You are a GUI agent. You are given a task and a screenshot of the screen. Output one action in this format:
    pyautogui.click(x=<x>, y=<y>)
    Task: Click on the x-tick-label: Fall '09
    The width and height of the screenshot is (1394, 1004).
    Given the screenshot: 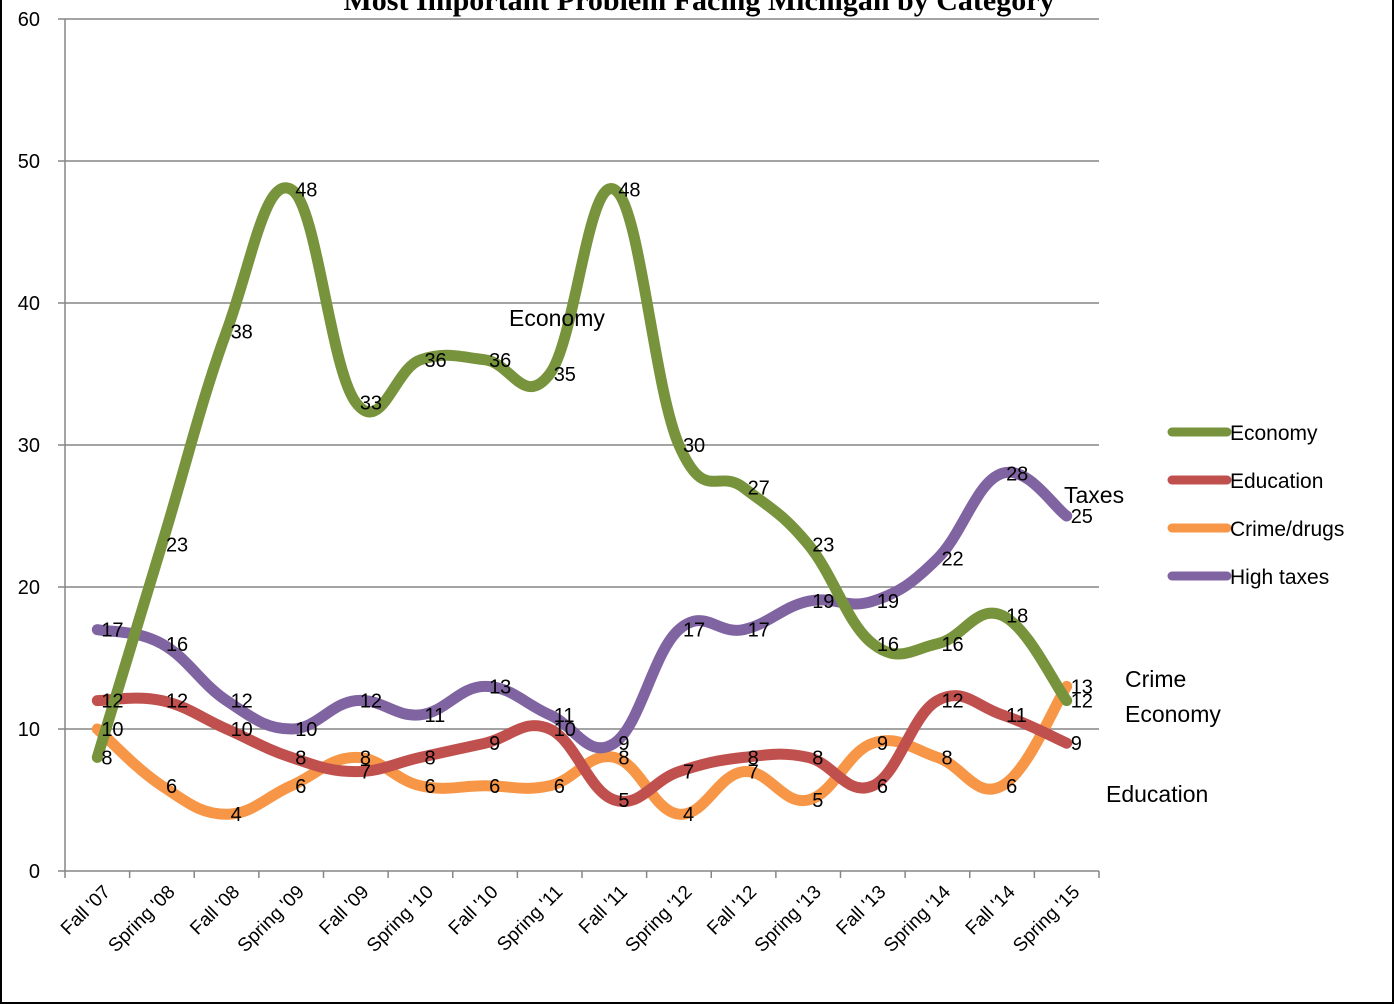 What is the action you would take?
    pyautogui.click(x=345, y=911)
    